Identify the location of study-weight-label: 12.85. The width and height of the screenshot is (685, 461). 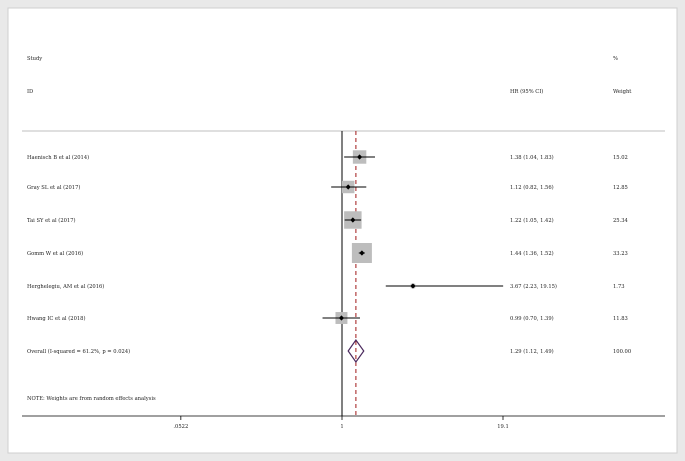
(620, 188).